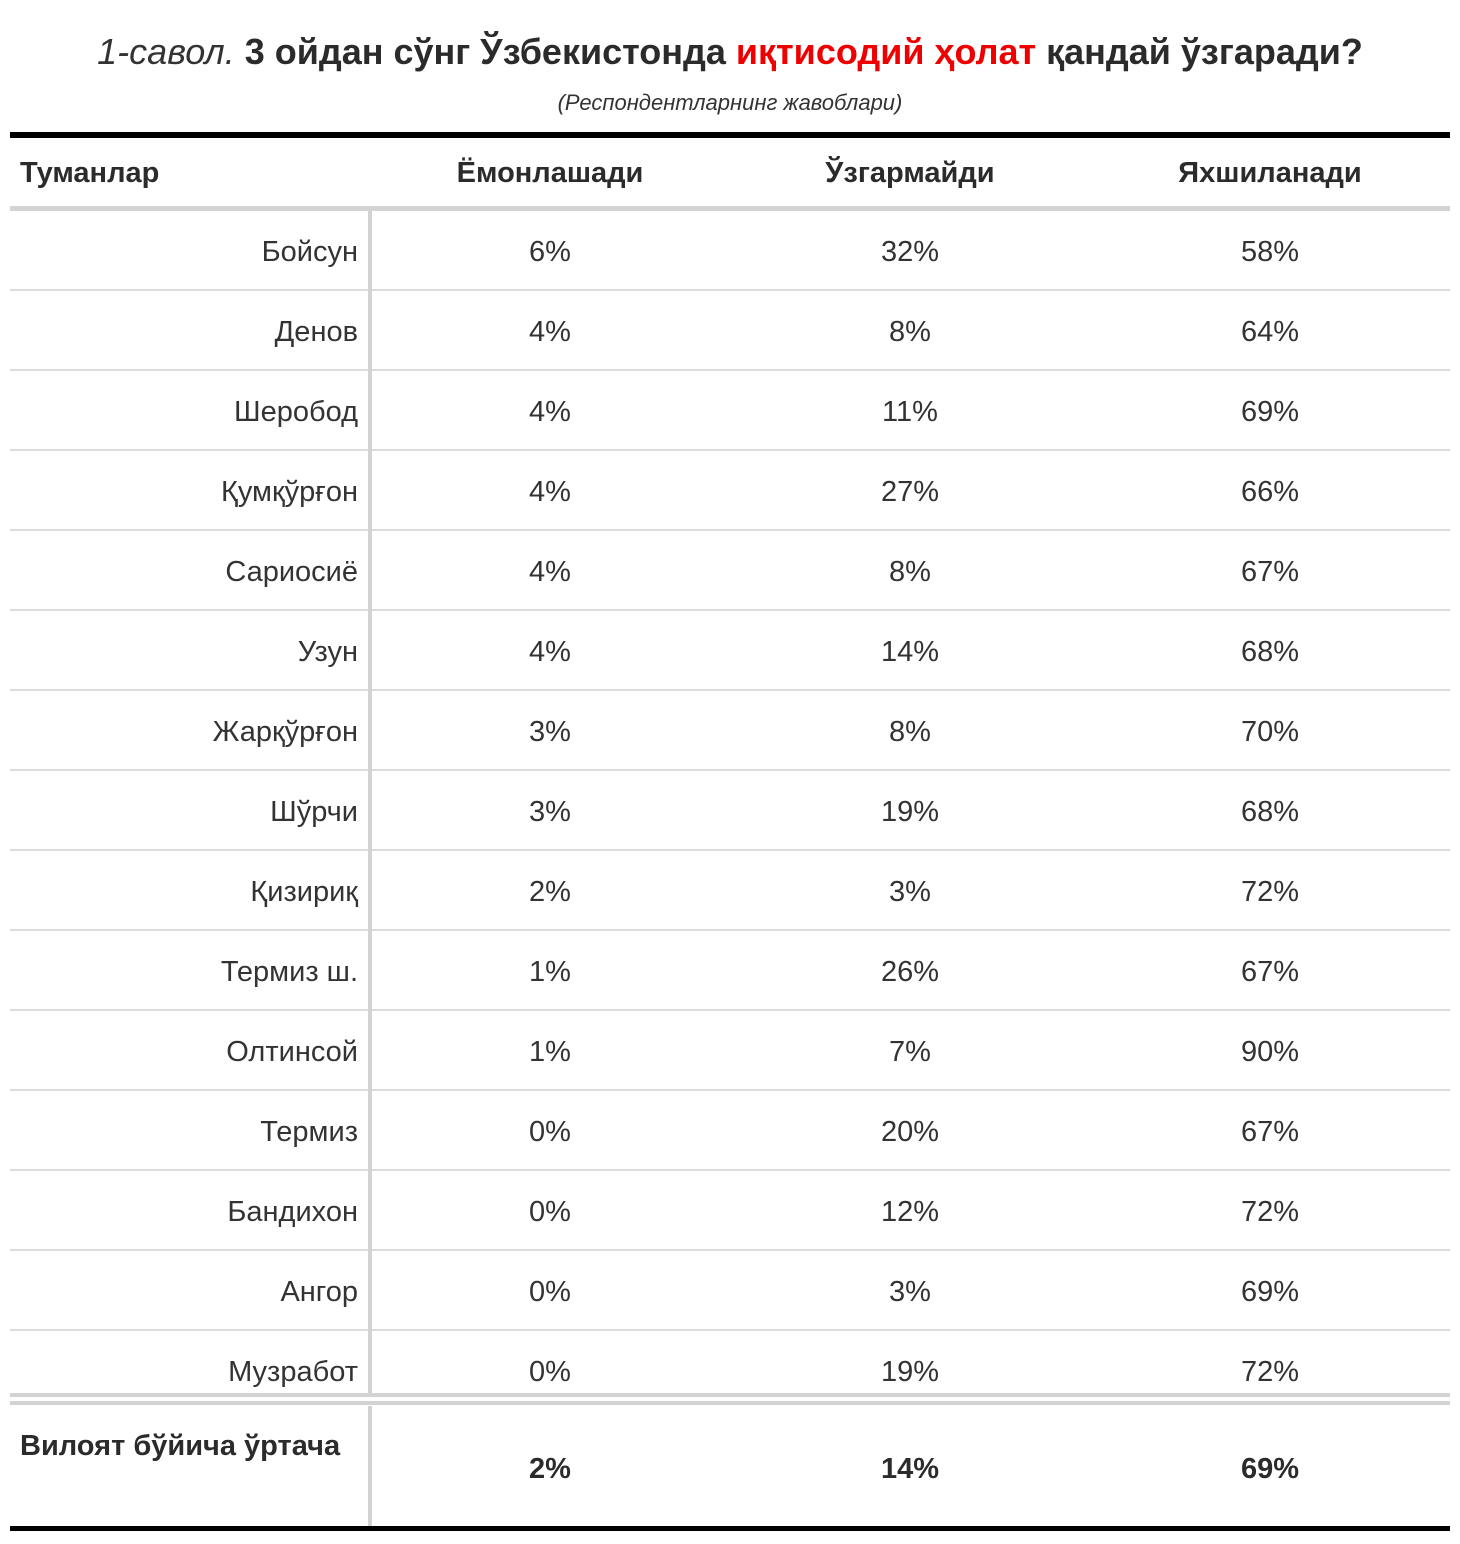 This screenshot has width=1460, height=1544. I want to click on table-row: Музработ 0% 19% 72%, so click(730, 1370).